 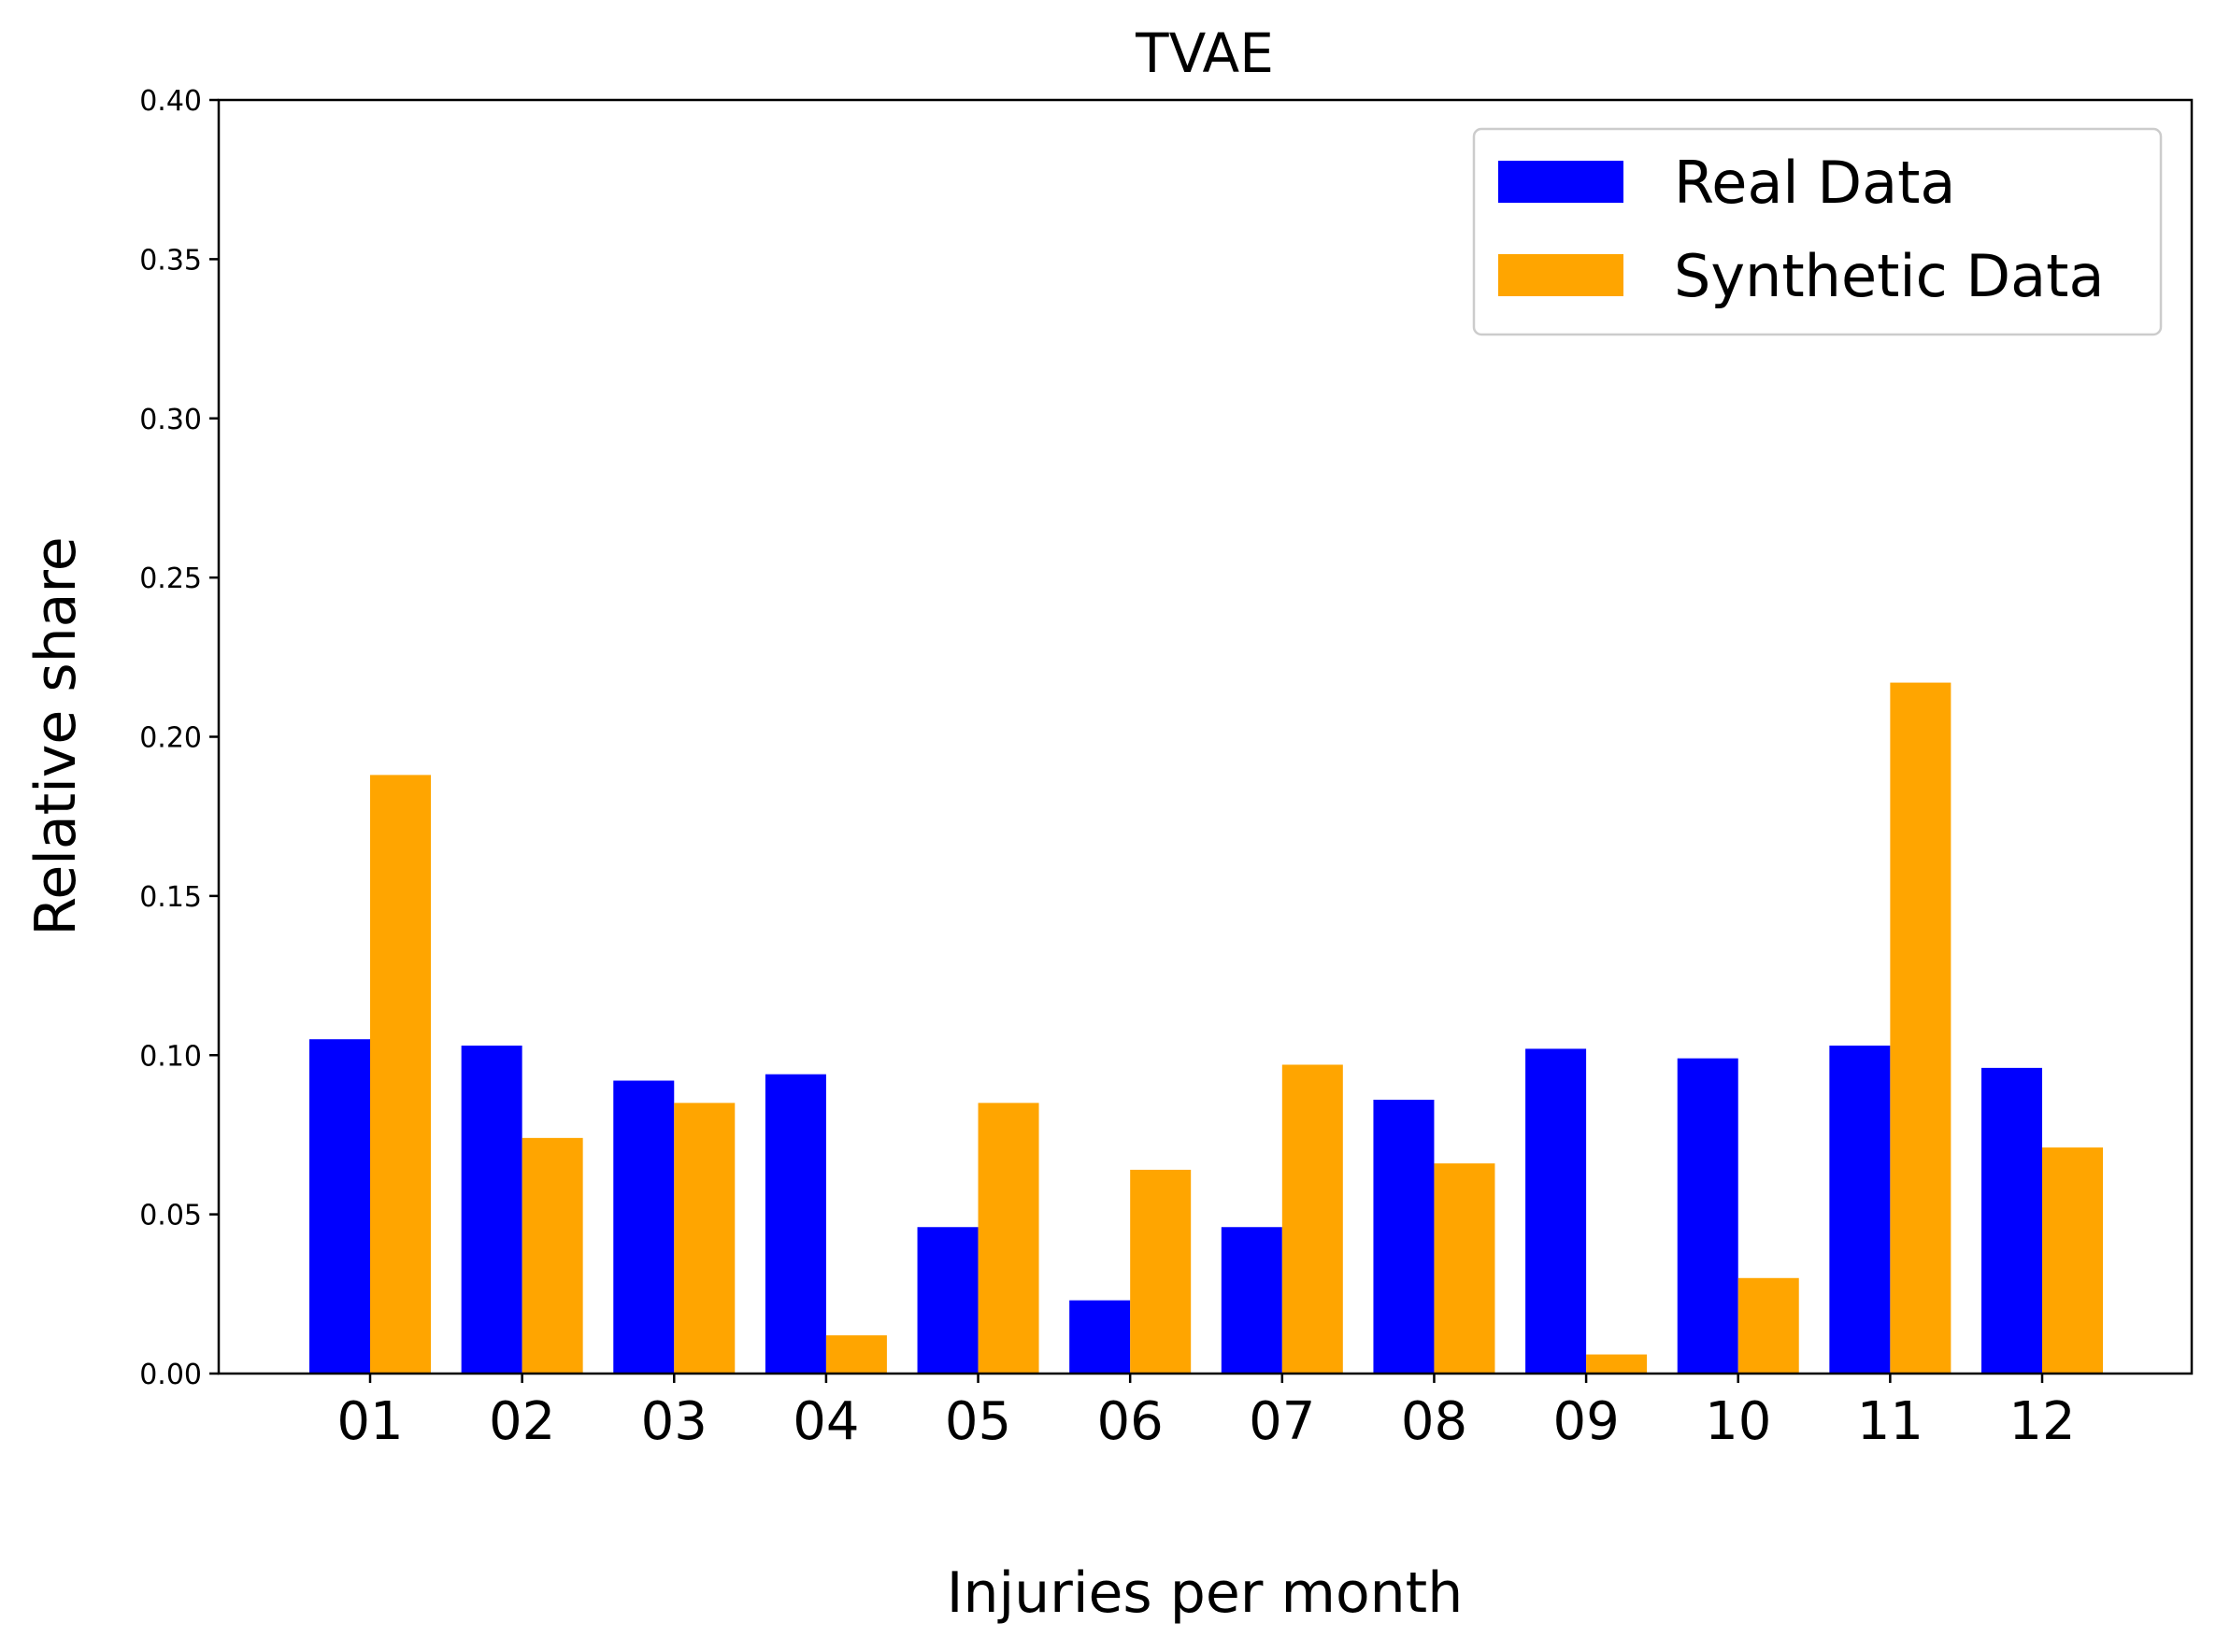 What do you see at coordinates (56, 735) in the screenshot?
I see `y-axis-title: Relative share` at bounding box center [56, 735].